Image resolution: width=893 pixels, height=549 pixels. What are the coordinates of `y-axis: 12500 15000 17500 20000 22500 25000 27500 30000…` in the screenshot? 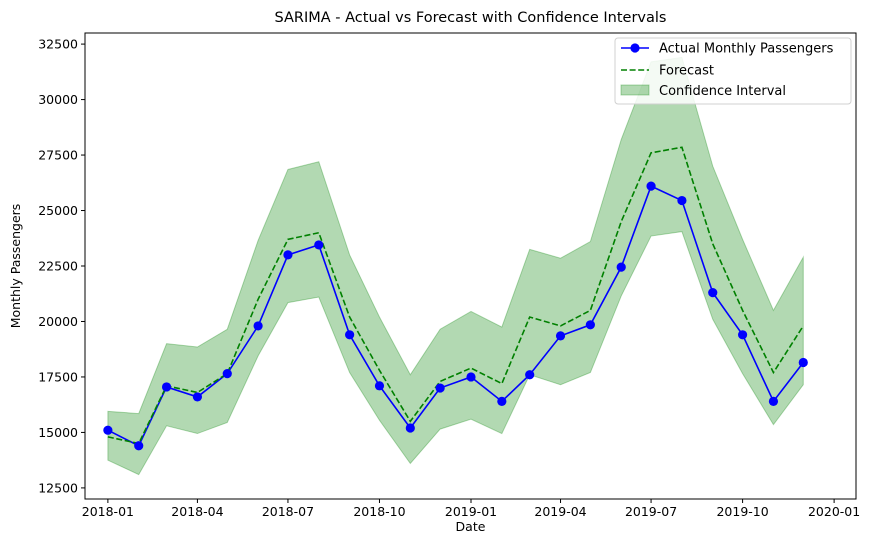 It's located at (61, 266).